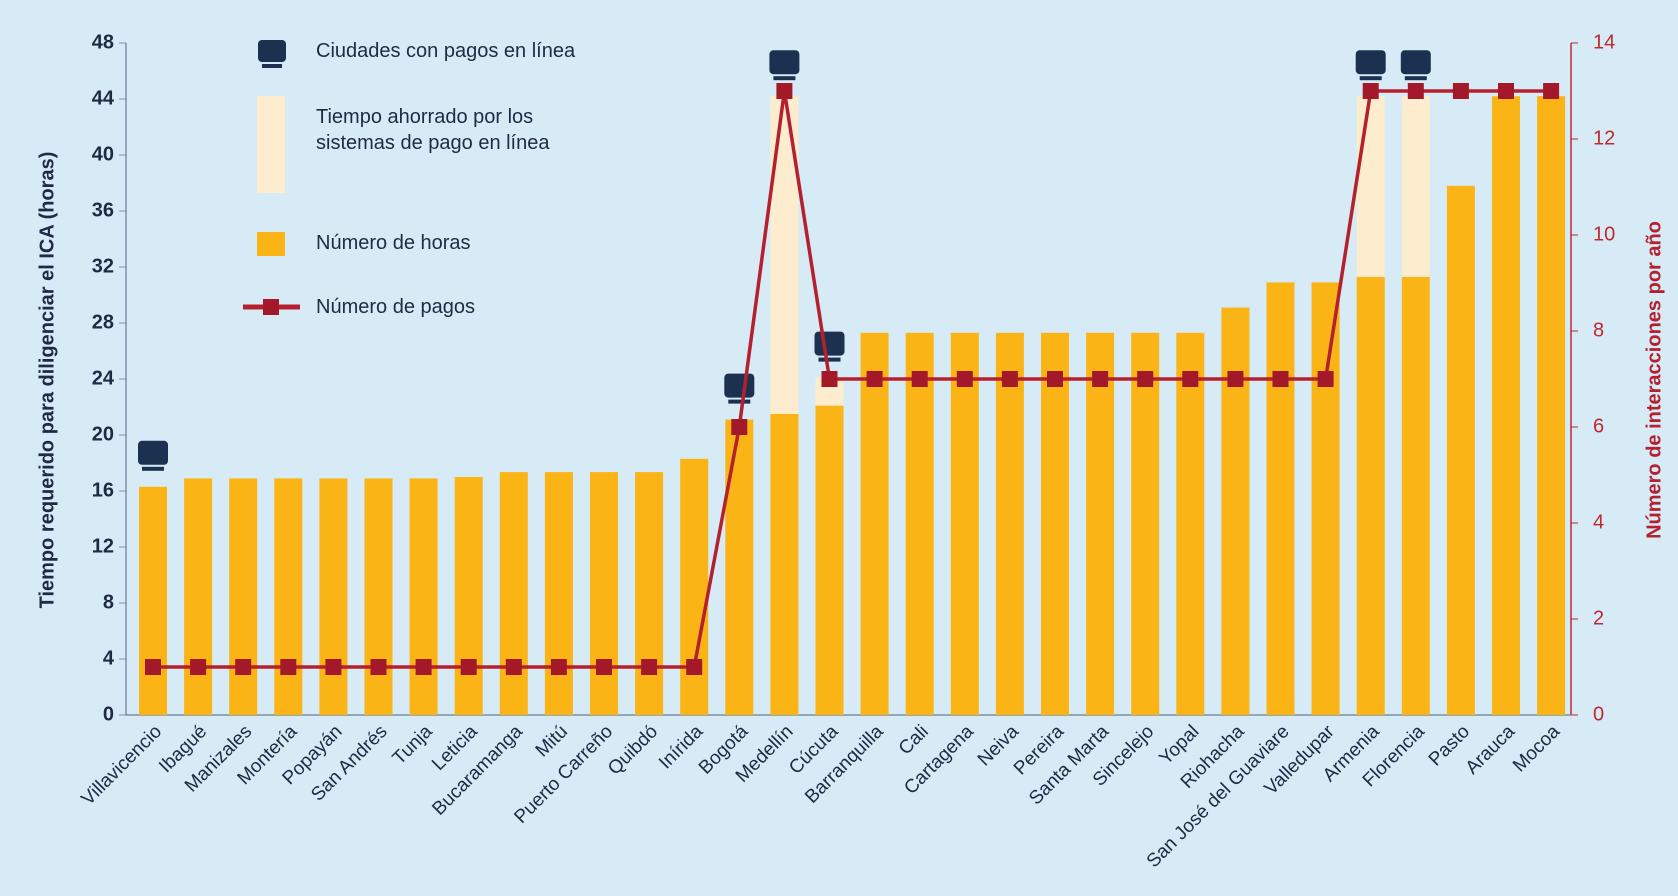  Describe the element at coordinates (1598, 426) in the screenshot. I see `y2-tick-label: 6` at that location.